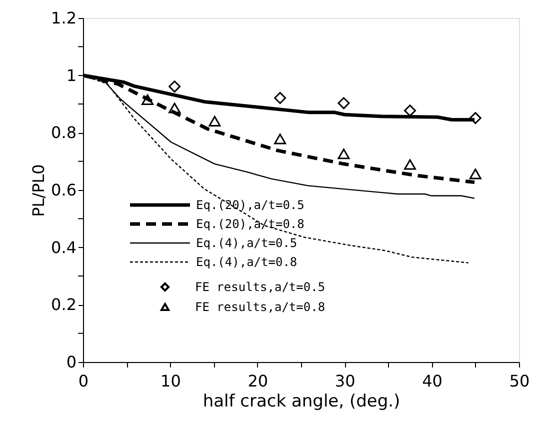 Image resolution: width=547 pixels, height=431 pixels. Describe the element at coordinates (83, 381) in the screenshot. I see `x-tick-label: 0` at that location.